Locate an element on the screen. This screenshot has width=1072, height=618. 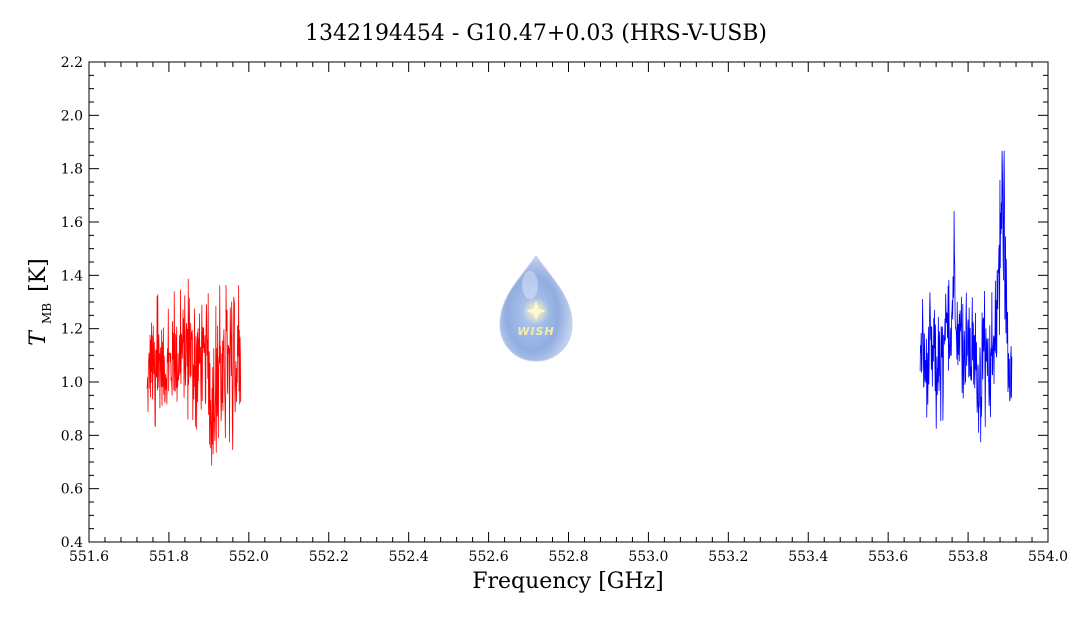
y-tick-label: 0.6 is located at coordinates (72, 490).